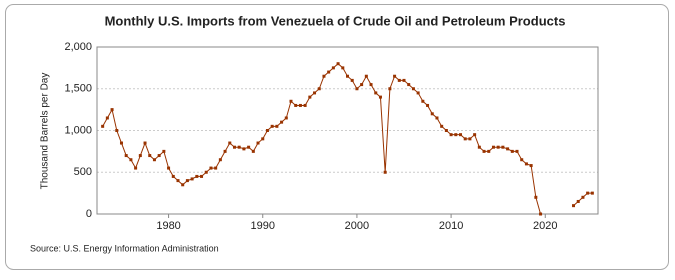 The height and width of the screenshot is (280, 675). Describe the element at coordinates (263, 226) in the screenshot. I see `x-tick-label: 1990` at that location.